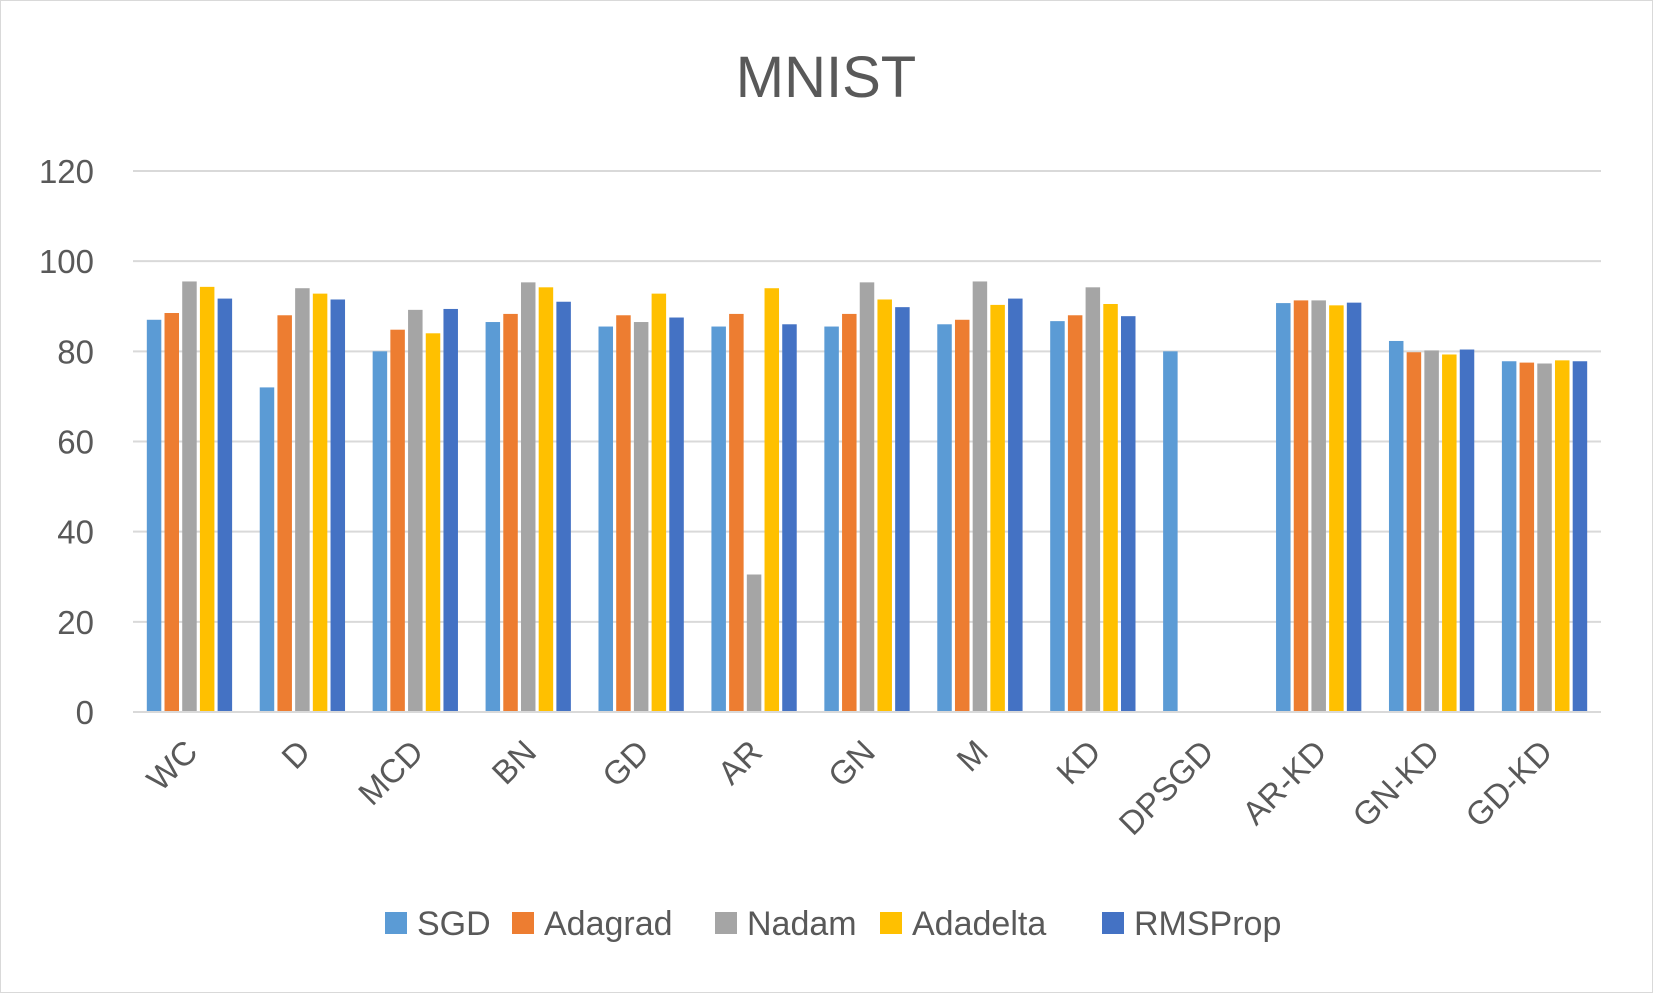 This screenshot has height=993, width=1653. Describe the element at coordinates (980, 496) in the screenshot. I see `bar-m-nadam` at that location.